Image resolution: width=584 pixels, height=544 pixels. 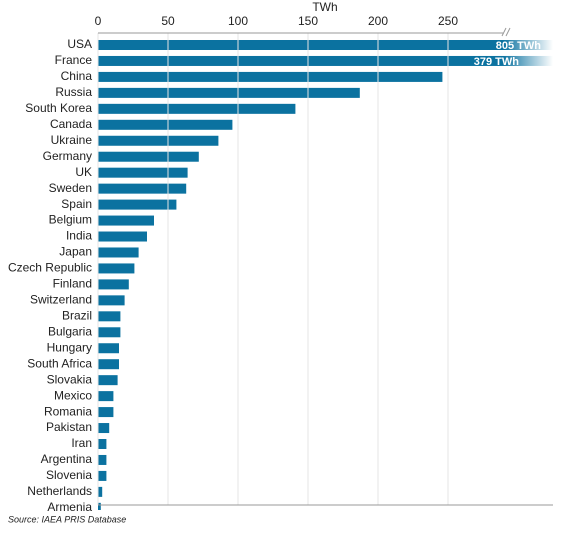 What do you see at coordinates (448, 21) in the screenshot?
I see `x-tick-label: 250` at bounding box center [448, 21].